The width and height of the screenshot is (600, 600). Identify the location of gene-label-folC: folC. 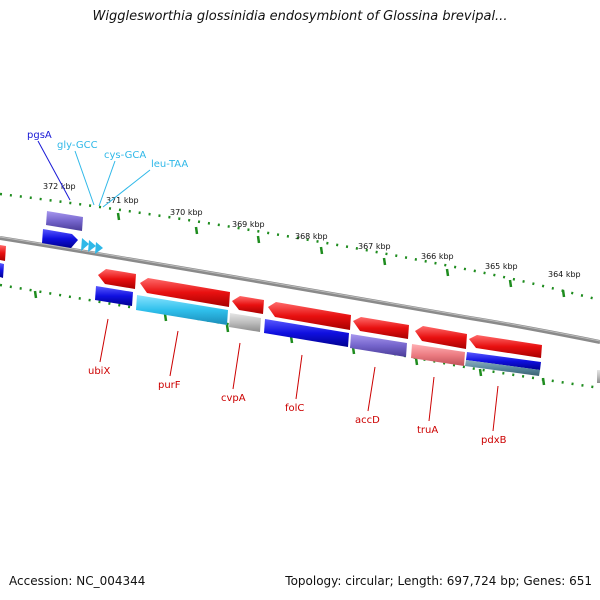
(294, 408).